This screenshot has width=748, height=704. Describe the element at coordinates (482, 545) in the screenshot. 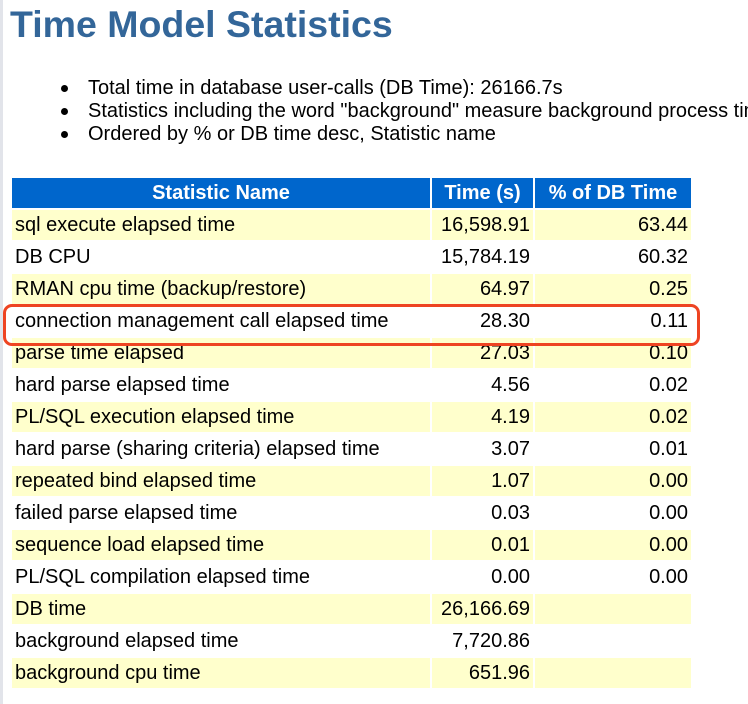

I see `time-cell: 0.01` at that location.